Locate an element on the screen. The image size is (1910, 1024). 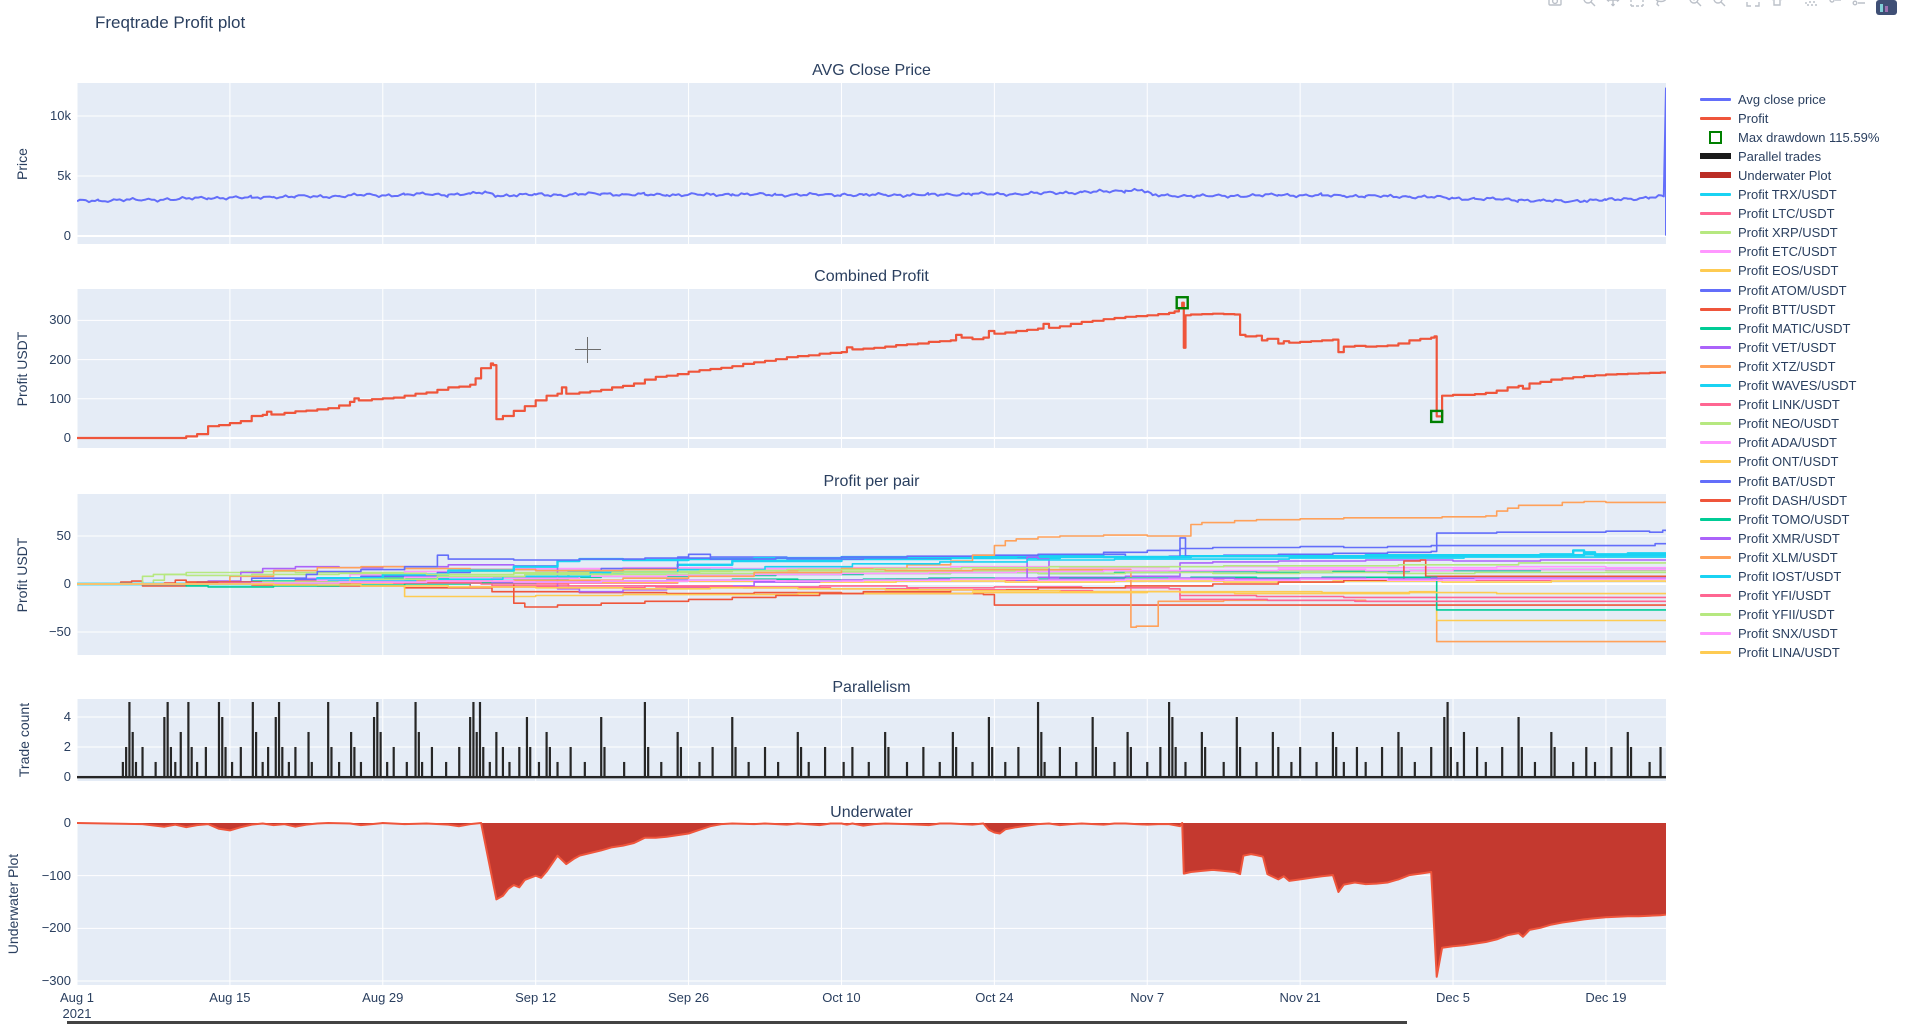
legend-item-profit-bat-usdt: Profit BAT/USDT is located at coordinates (1767, 481).